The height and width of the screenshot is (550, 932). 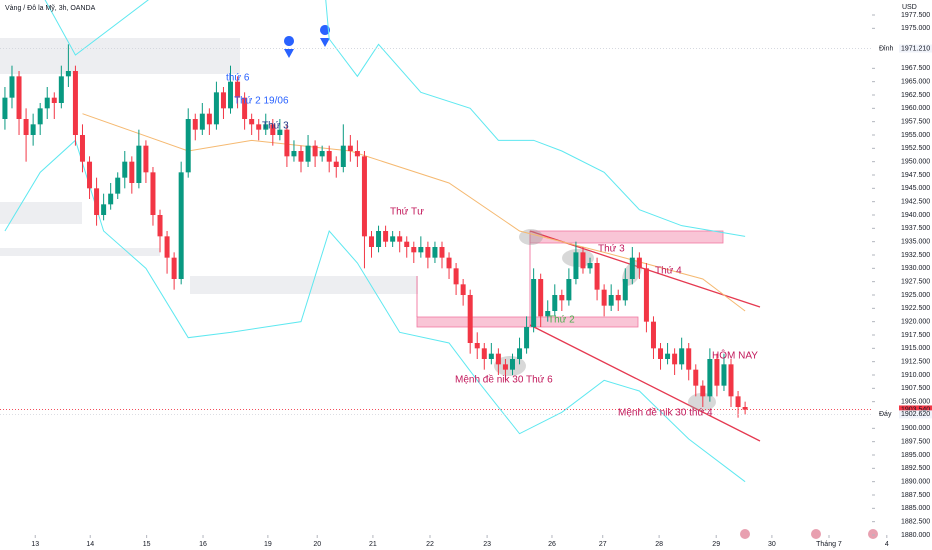 I want to click on price-tag-name: Đáy, so click(x=885, y=414).